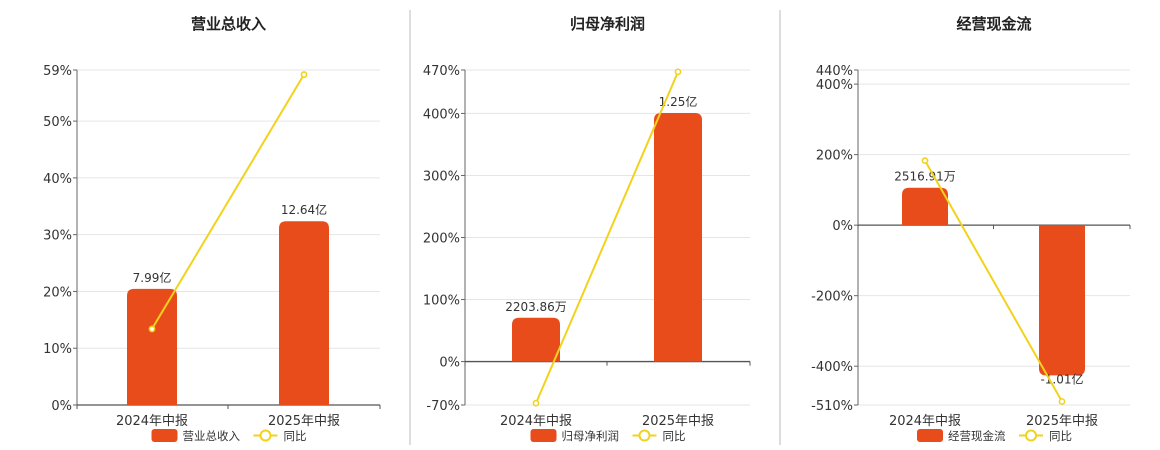 Image resolution: width=1160 pixels, height=450 pixels. Describe the element at coordinates (304, 421) in the screenshot. I see `chart-1-x-label-2: 2025年中报` at that location.